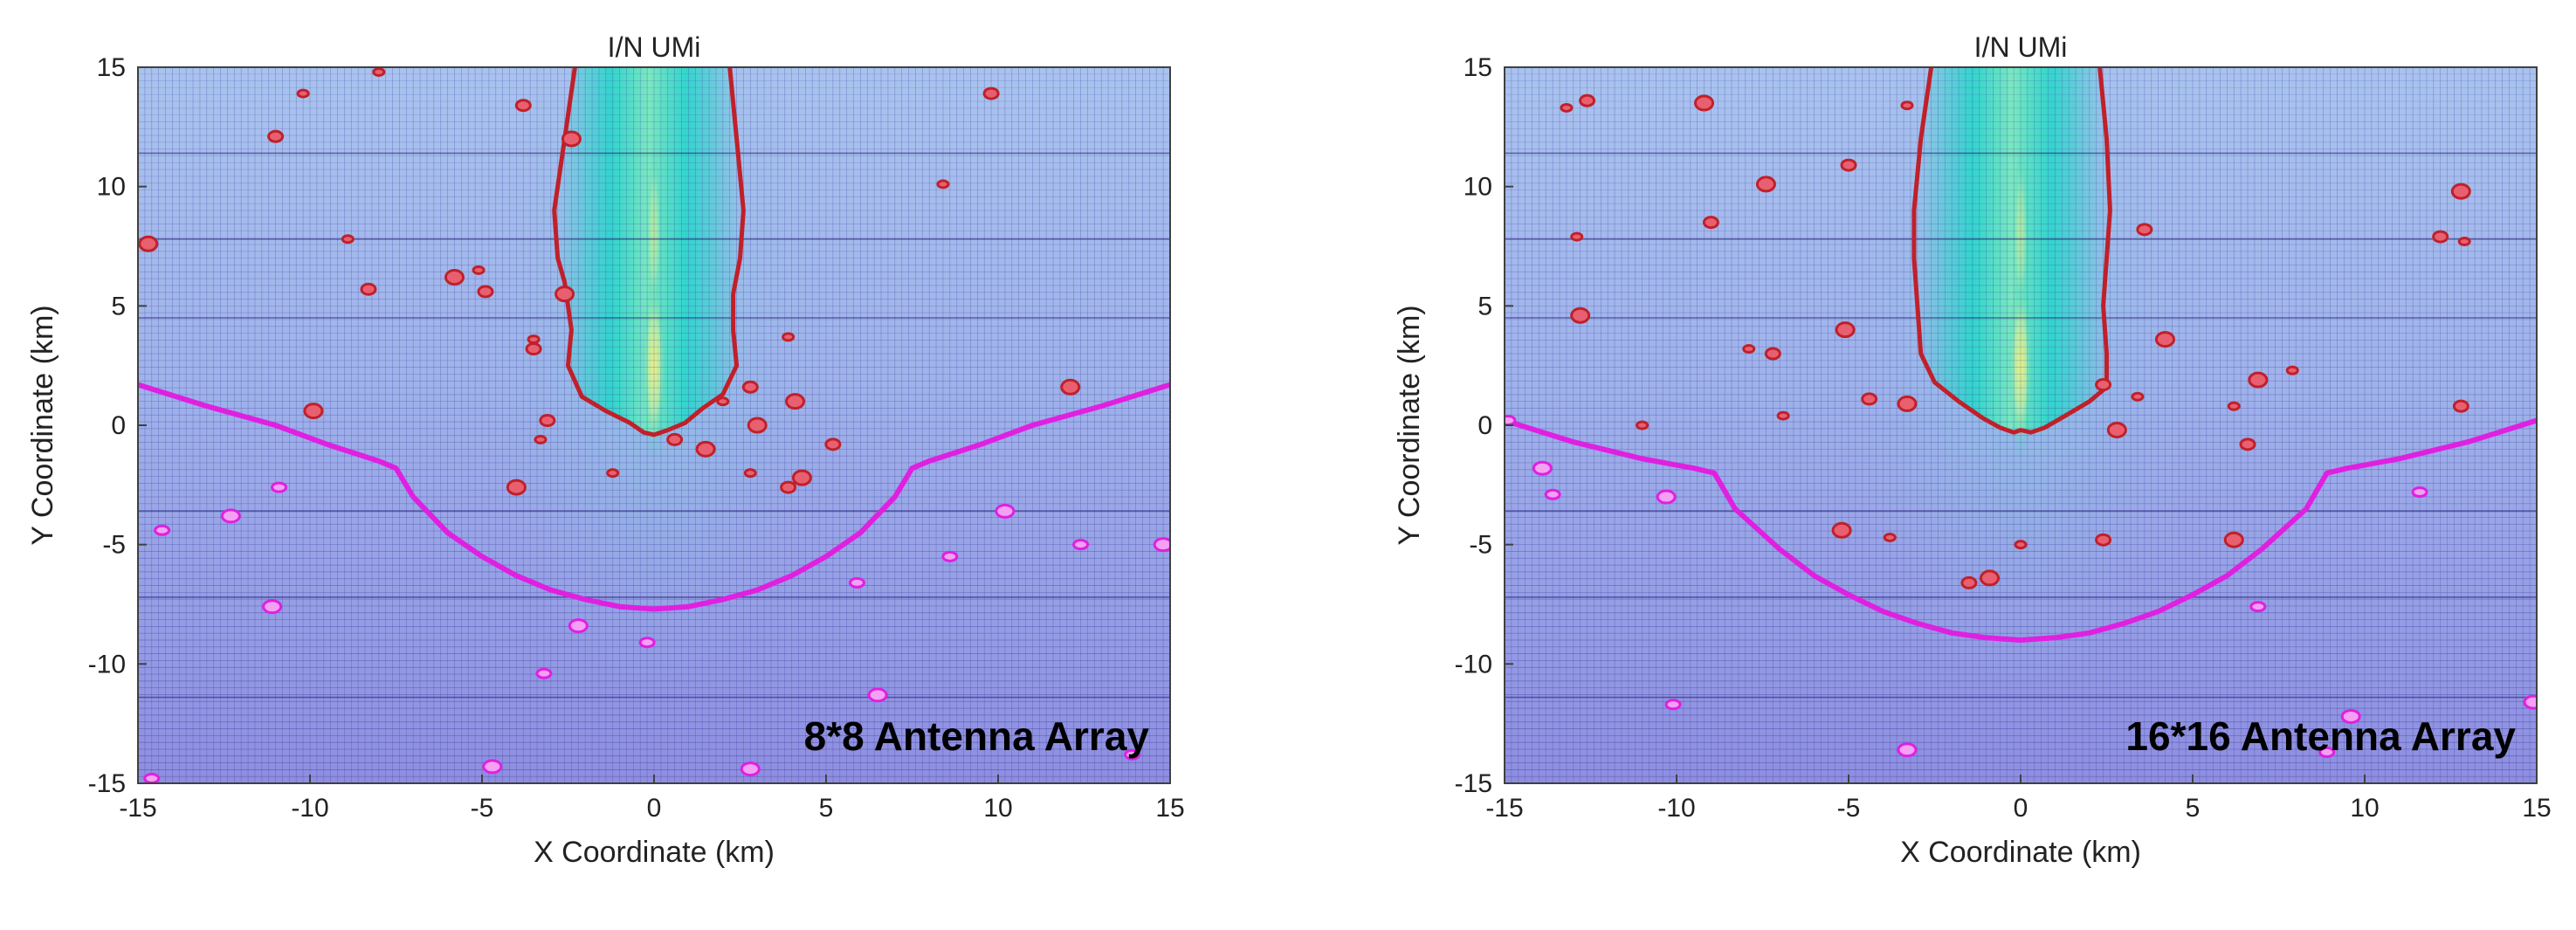  I want to click on beam-contour, so click(2011, 251).